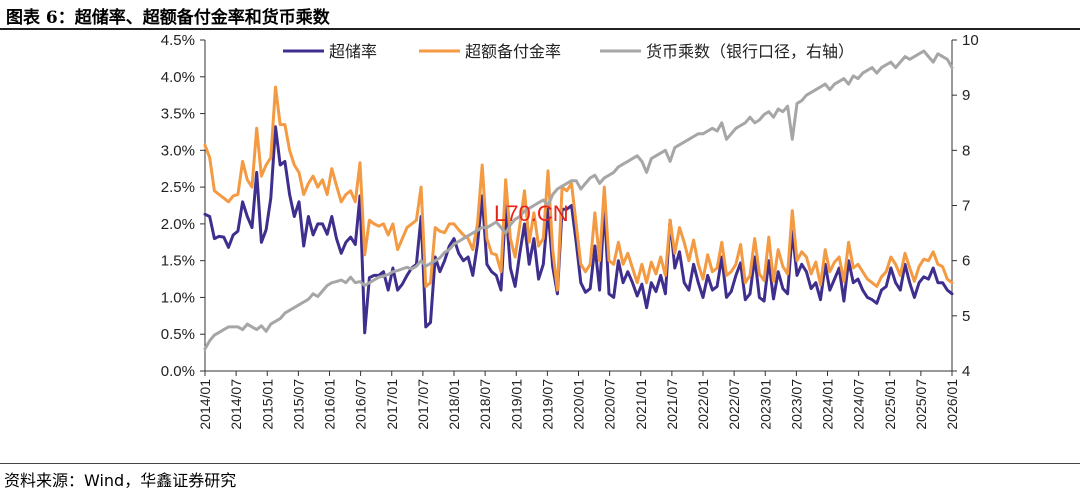 This screenshot has height=492, width=1080. I want to click on x-tick-label: 2018/07, so click(485, 404).